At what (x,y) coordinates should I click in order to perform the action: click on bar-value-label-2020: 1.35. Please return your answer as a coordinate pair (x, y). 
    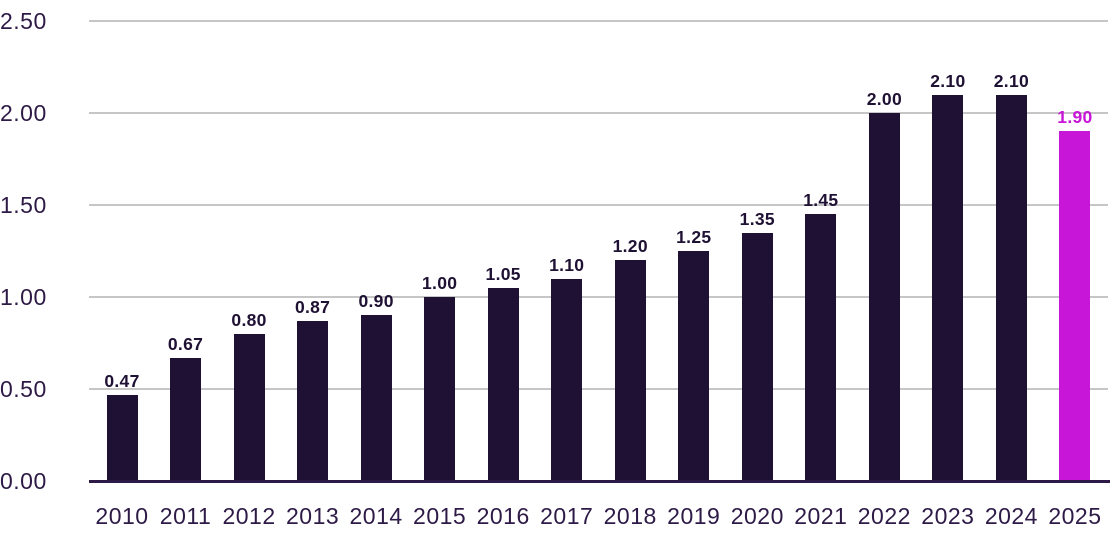
    Looking at the image, I should click on (757, 218).